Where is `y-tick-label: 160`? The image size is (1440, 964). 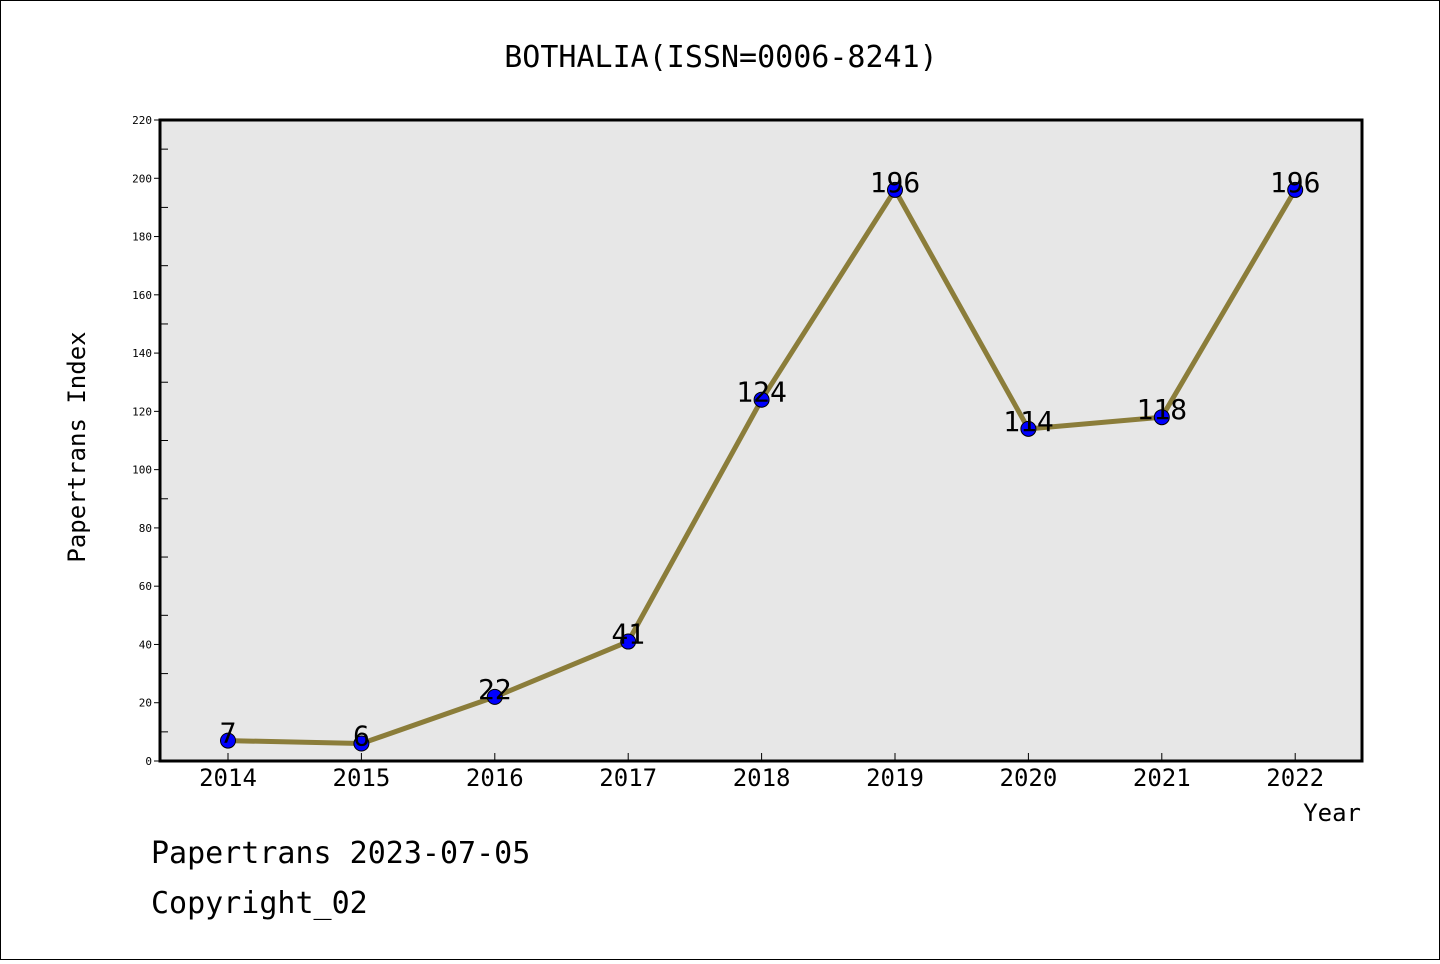
y-tick-label: 160 is located at coordinates (142, 295).